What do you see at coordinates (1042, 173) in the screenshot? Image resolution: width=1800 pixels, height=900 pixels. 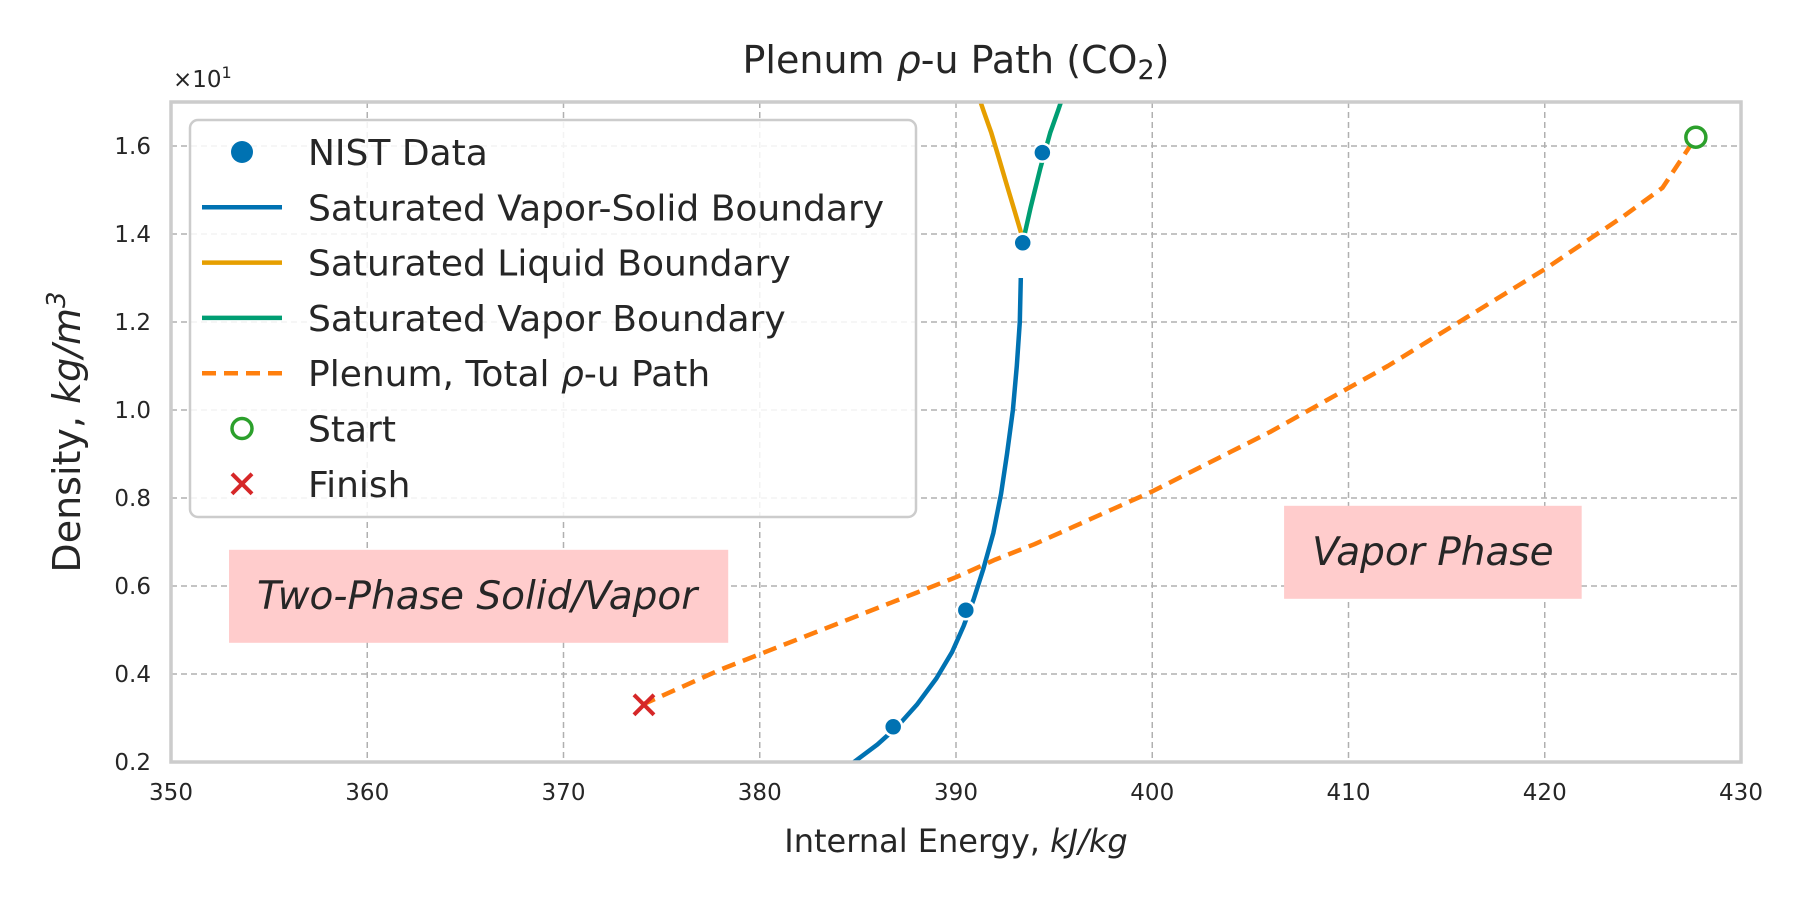 I see `series-line-saturated-vapor-boundary` at bounding box center [1042, 173].